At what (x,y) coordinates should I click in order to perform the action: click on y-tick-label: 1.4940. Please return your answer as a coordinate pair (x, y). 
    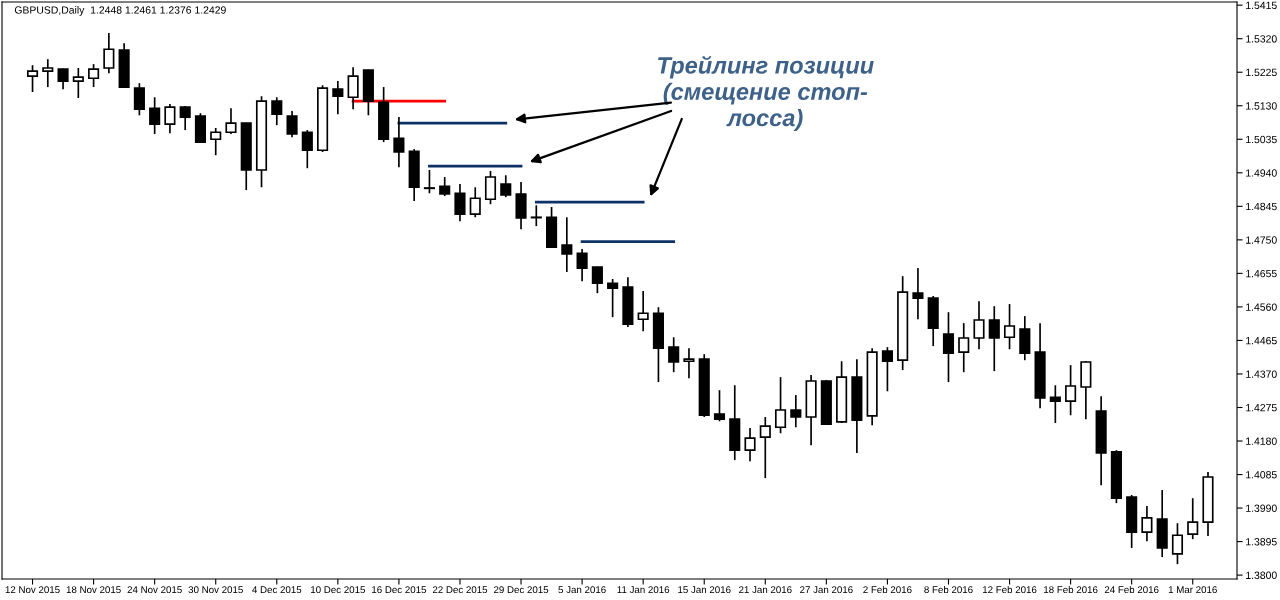
    Looking at the image, I should click on (1261, 173).